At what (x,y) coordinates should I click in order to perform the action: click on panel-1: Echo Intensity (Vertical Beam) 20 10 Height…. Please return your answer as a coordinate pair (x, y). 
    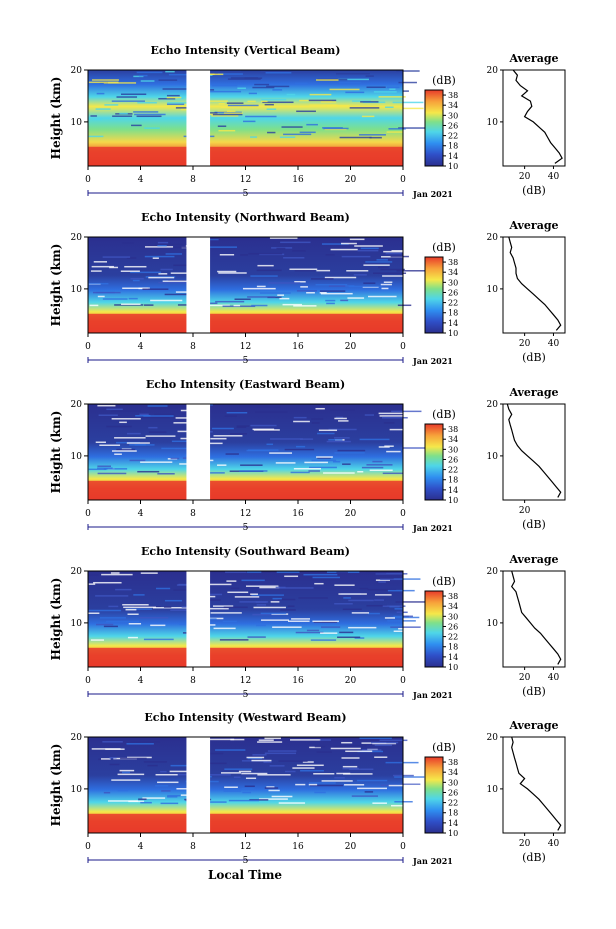
    Looking at the image, I should click on (307, 121).